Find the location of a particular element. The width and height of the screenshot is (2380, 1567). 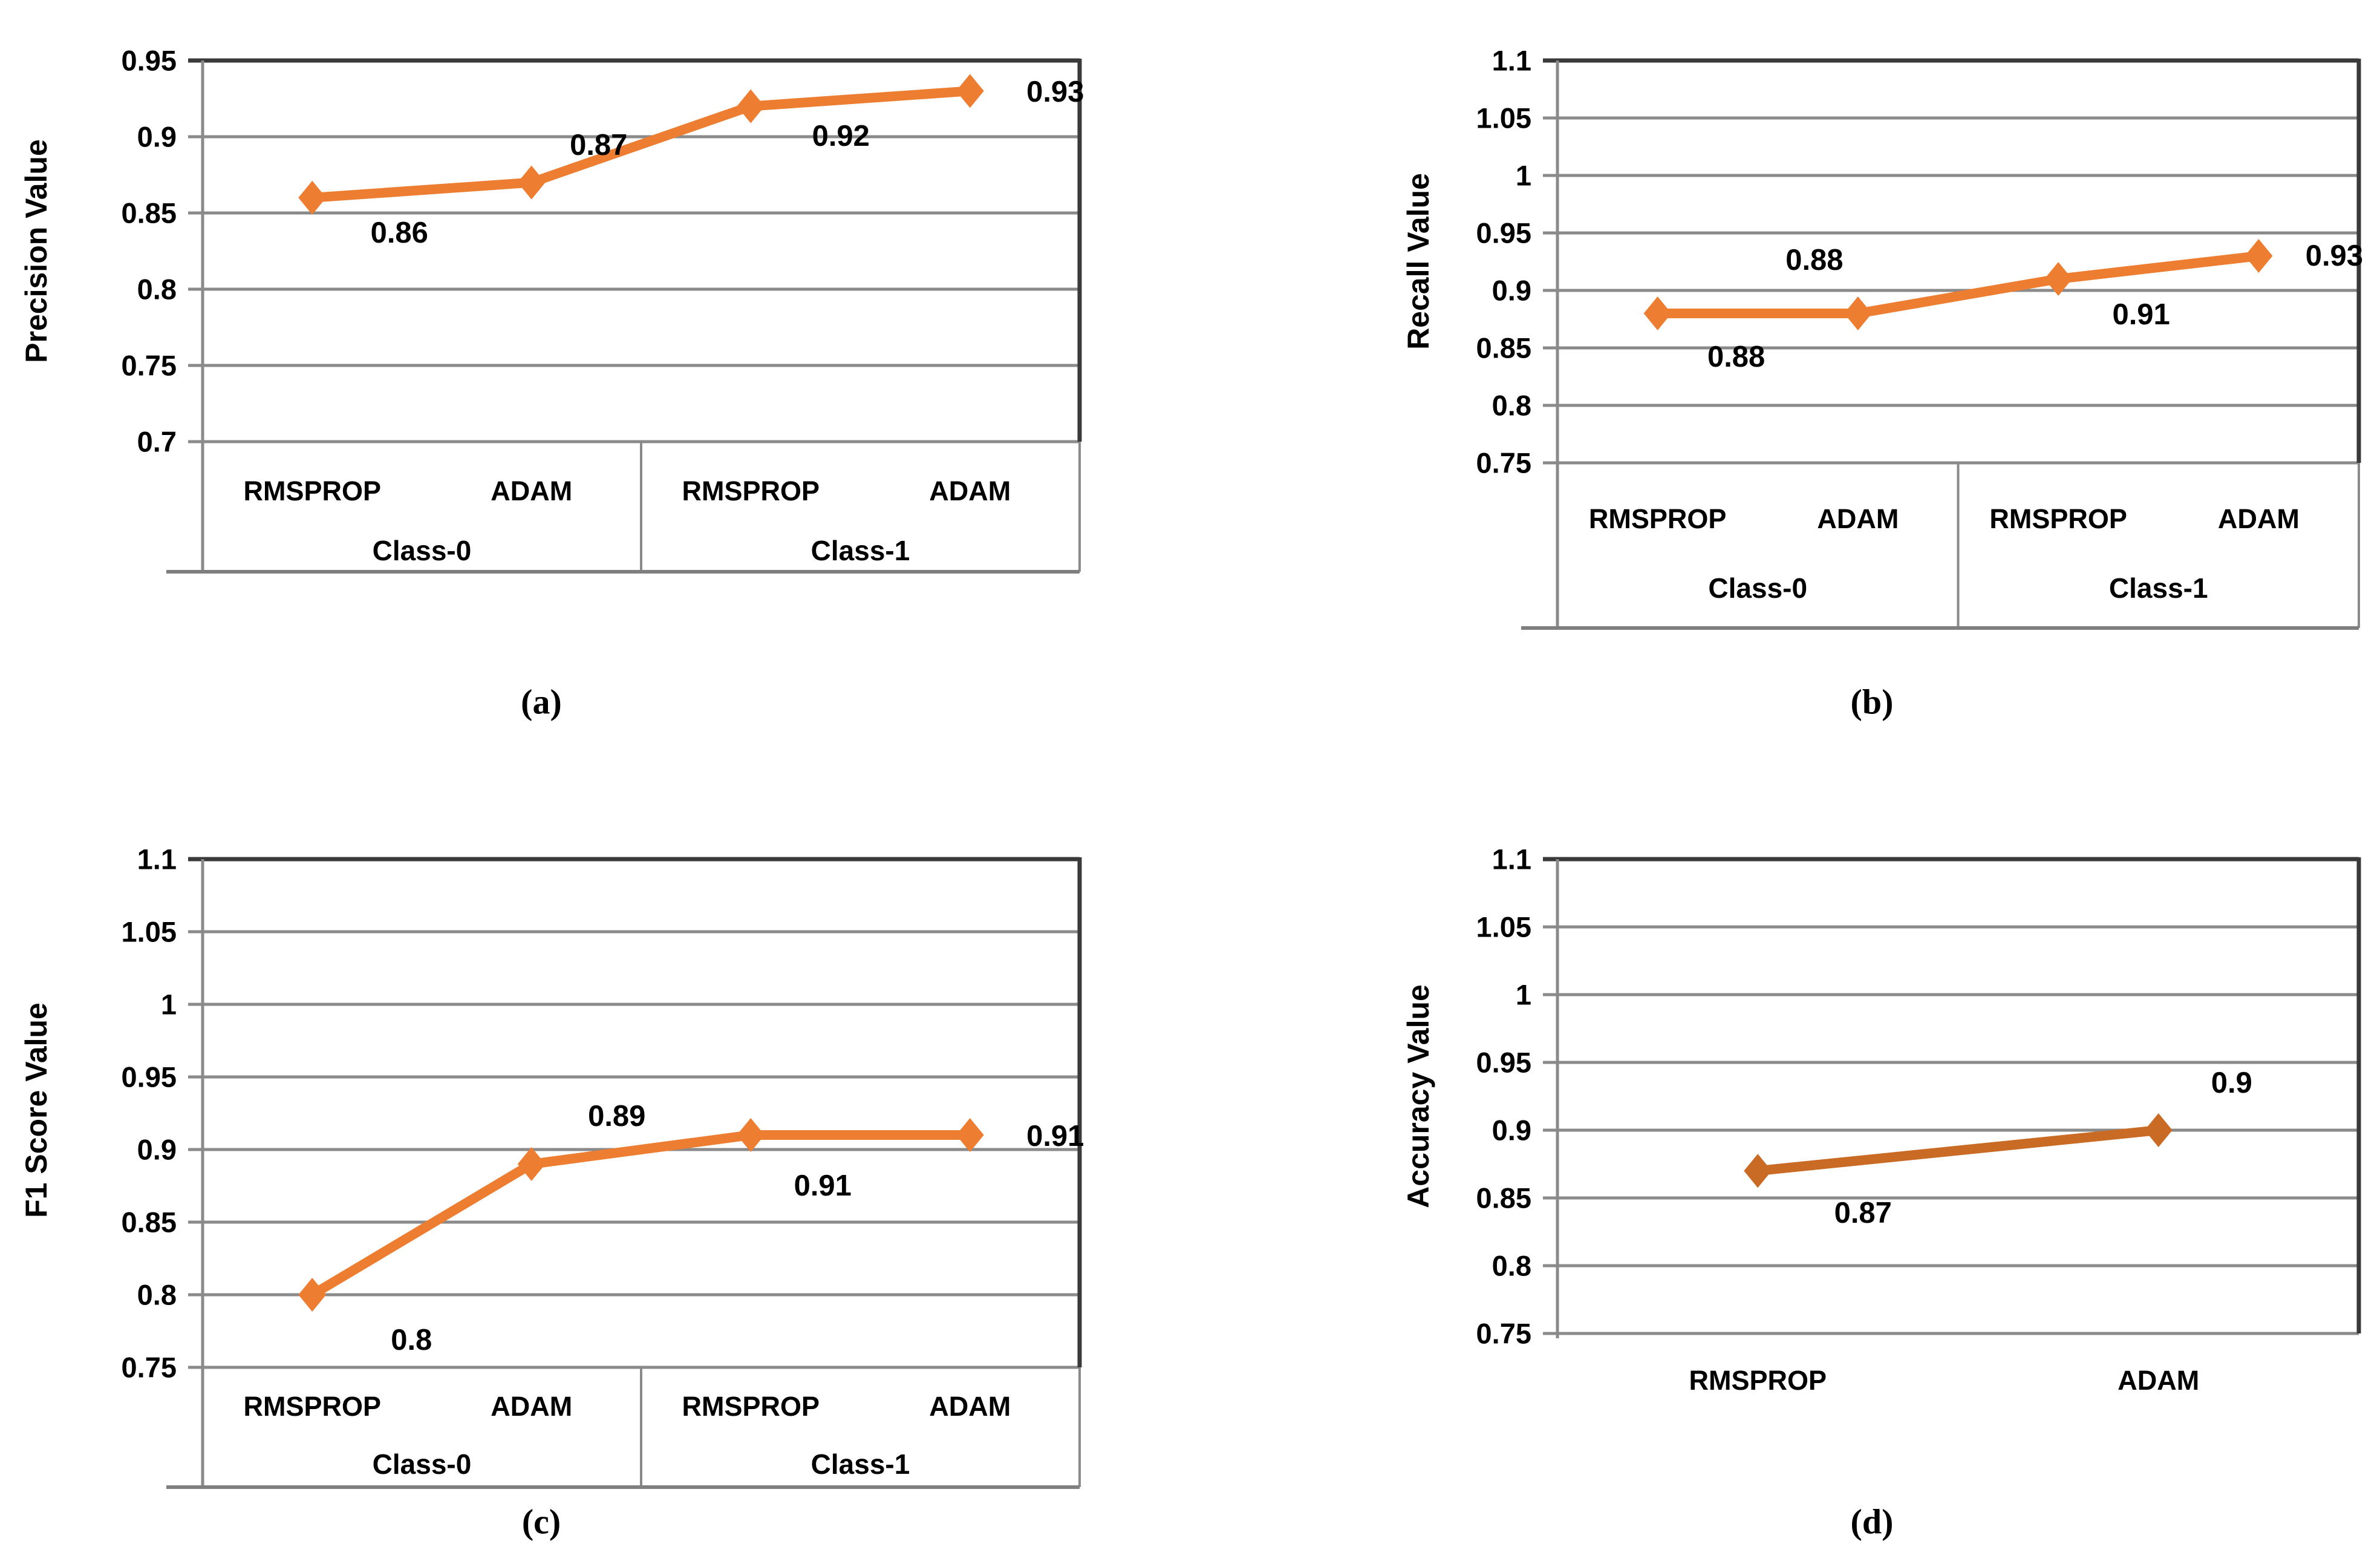

data-point-label: 0.89 is located at coordinates (617, 1116).